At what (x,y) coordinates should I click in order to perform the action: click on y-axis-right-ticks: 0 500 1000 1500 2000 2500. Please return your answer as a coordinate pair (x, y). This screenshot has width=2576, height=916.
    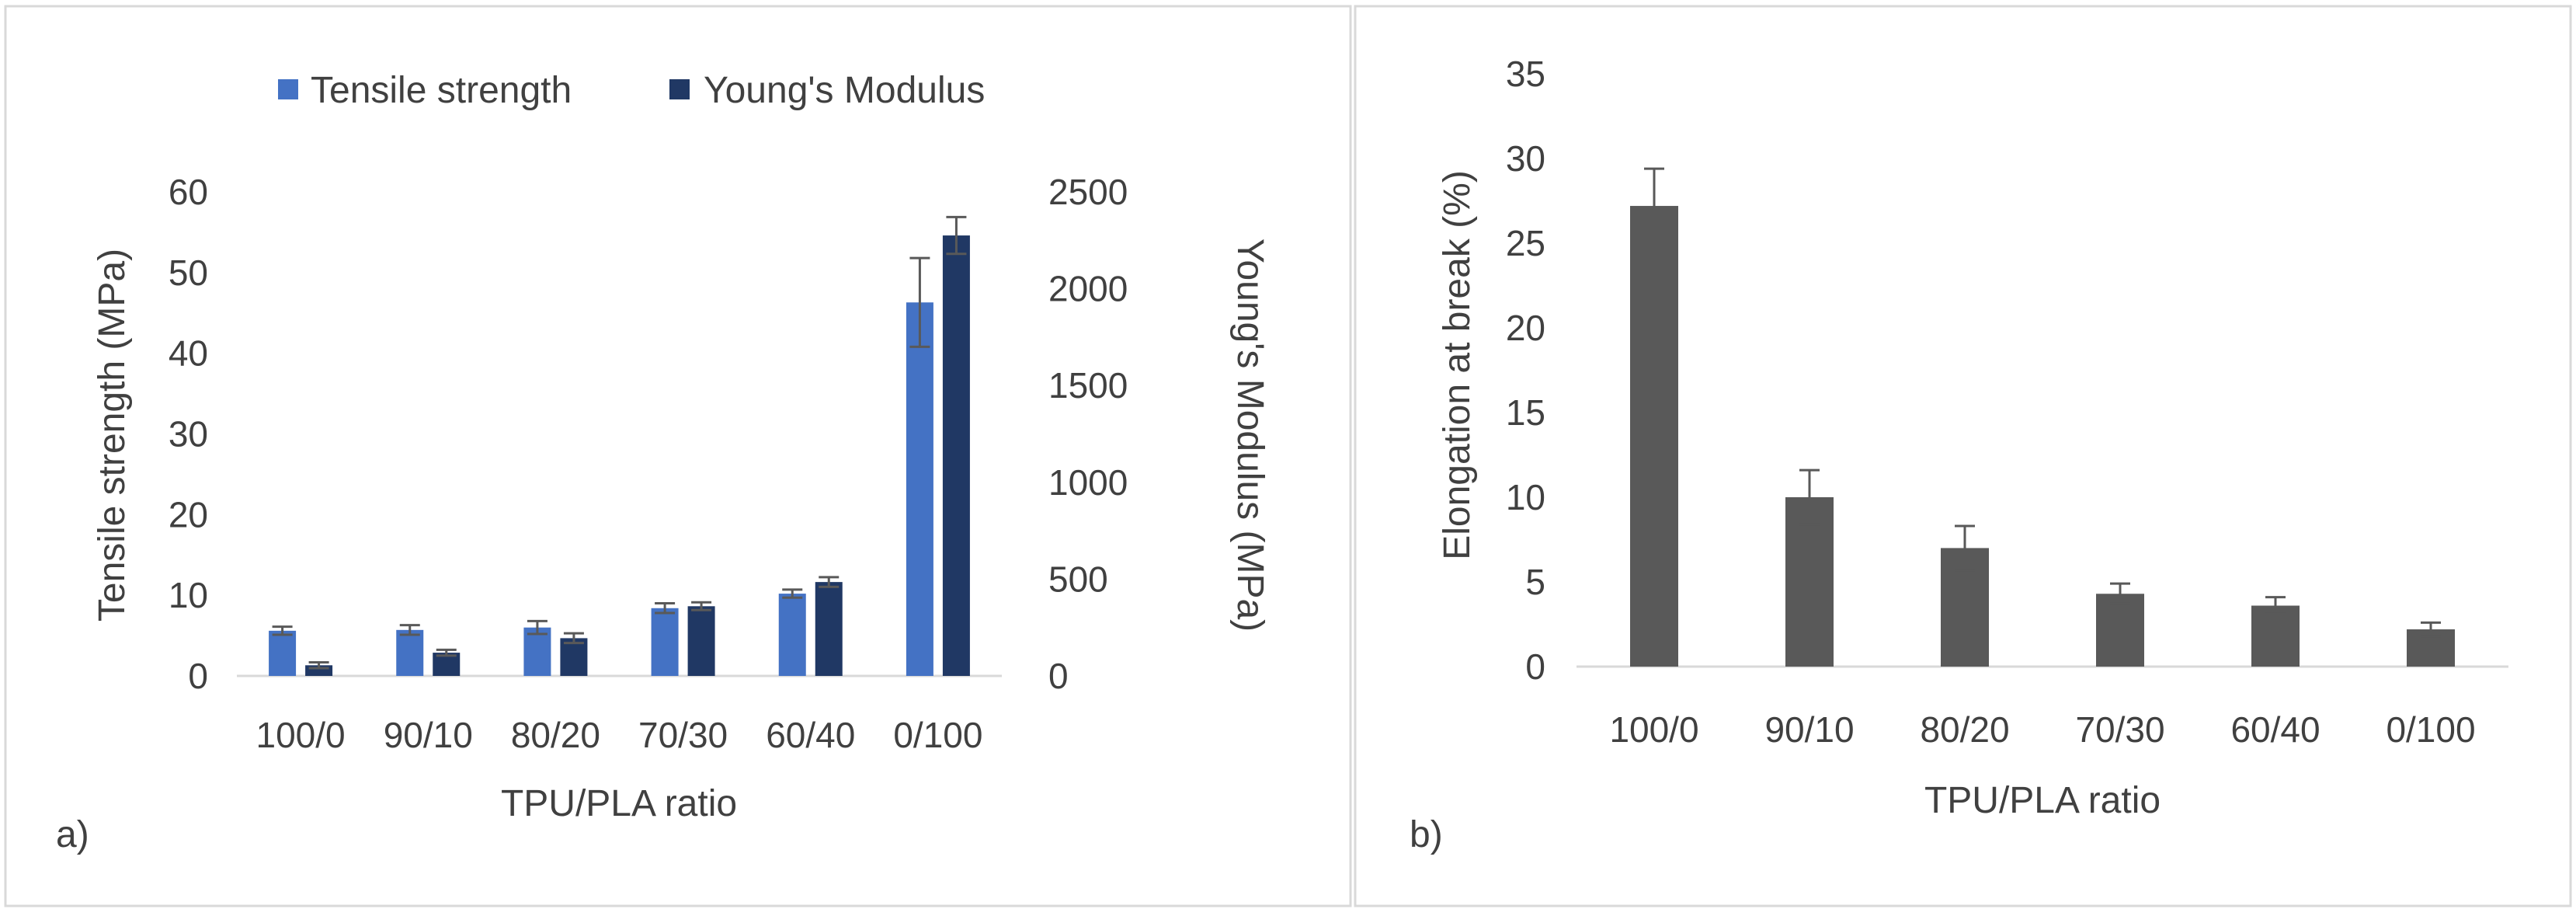
    Looking at the image, I should click on (1088, 434).